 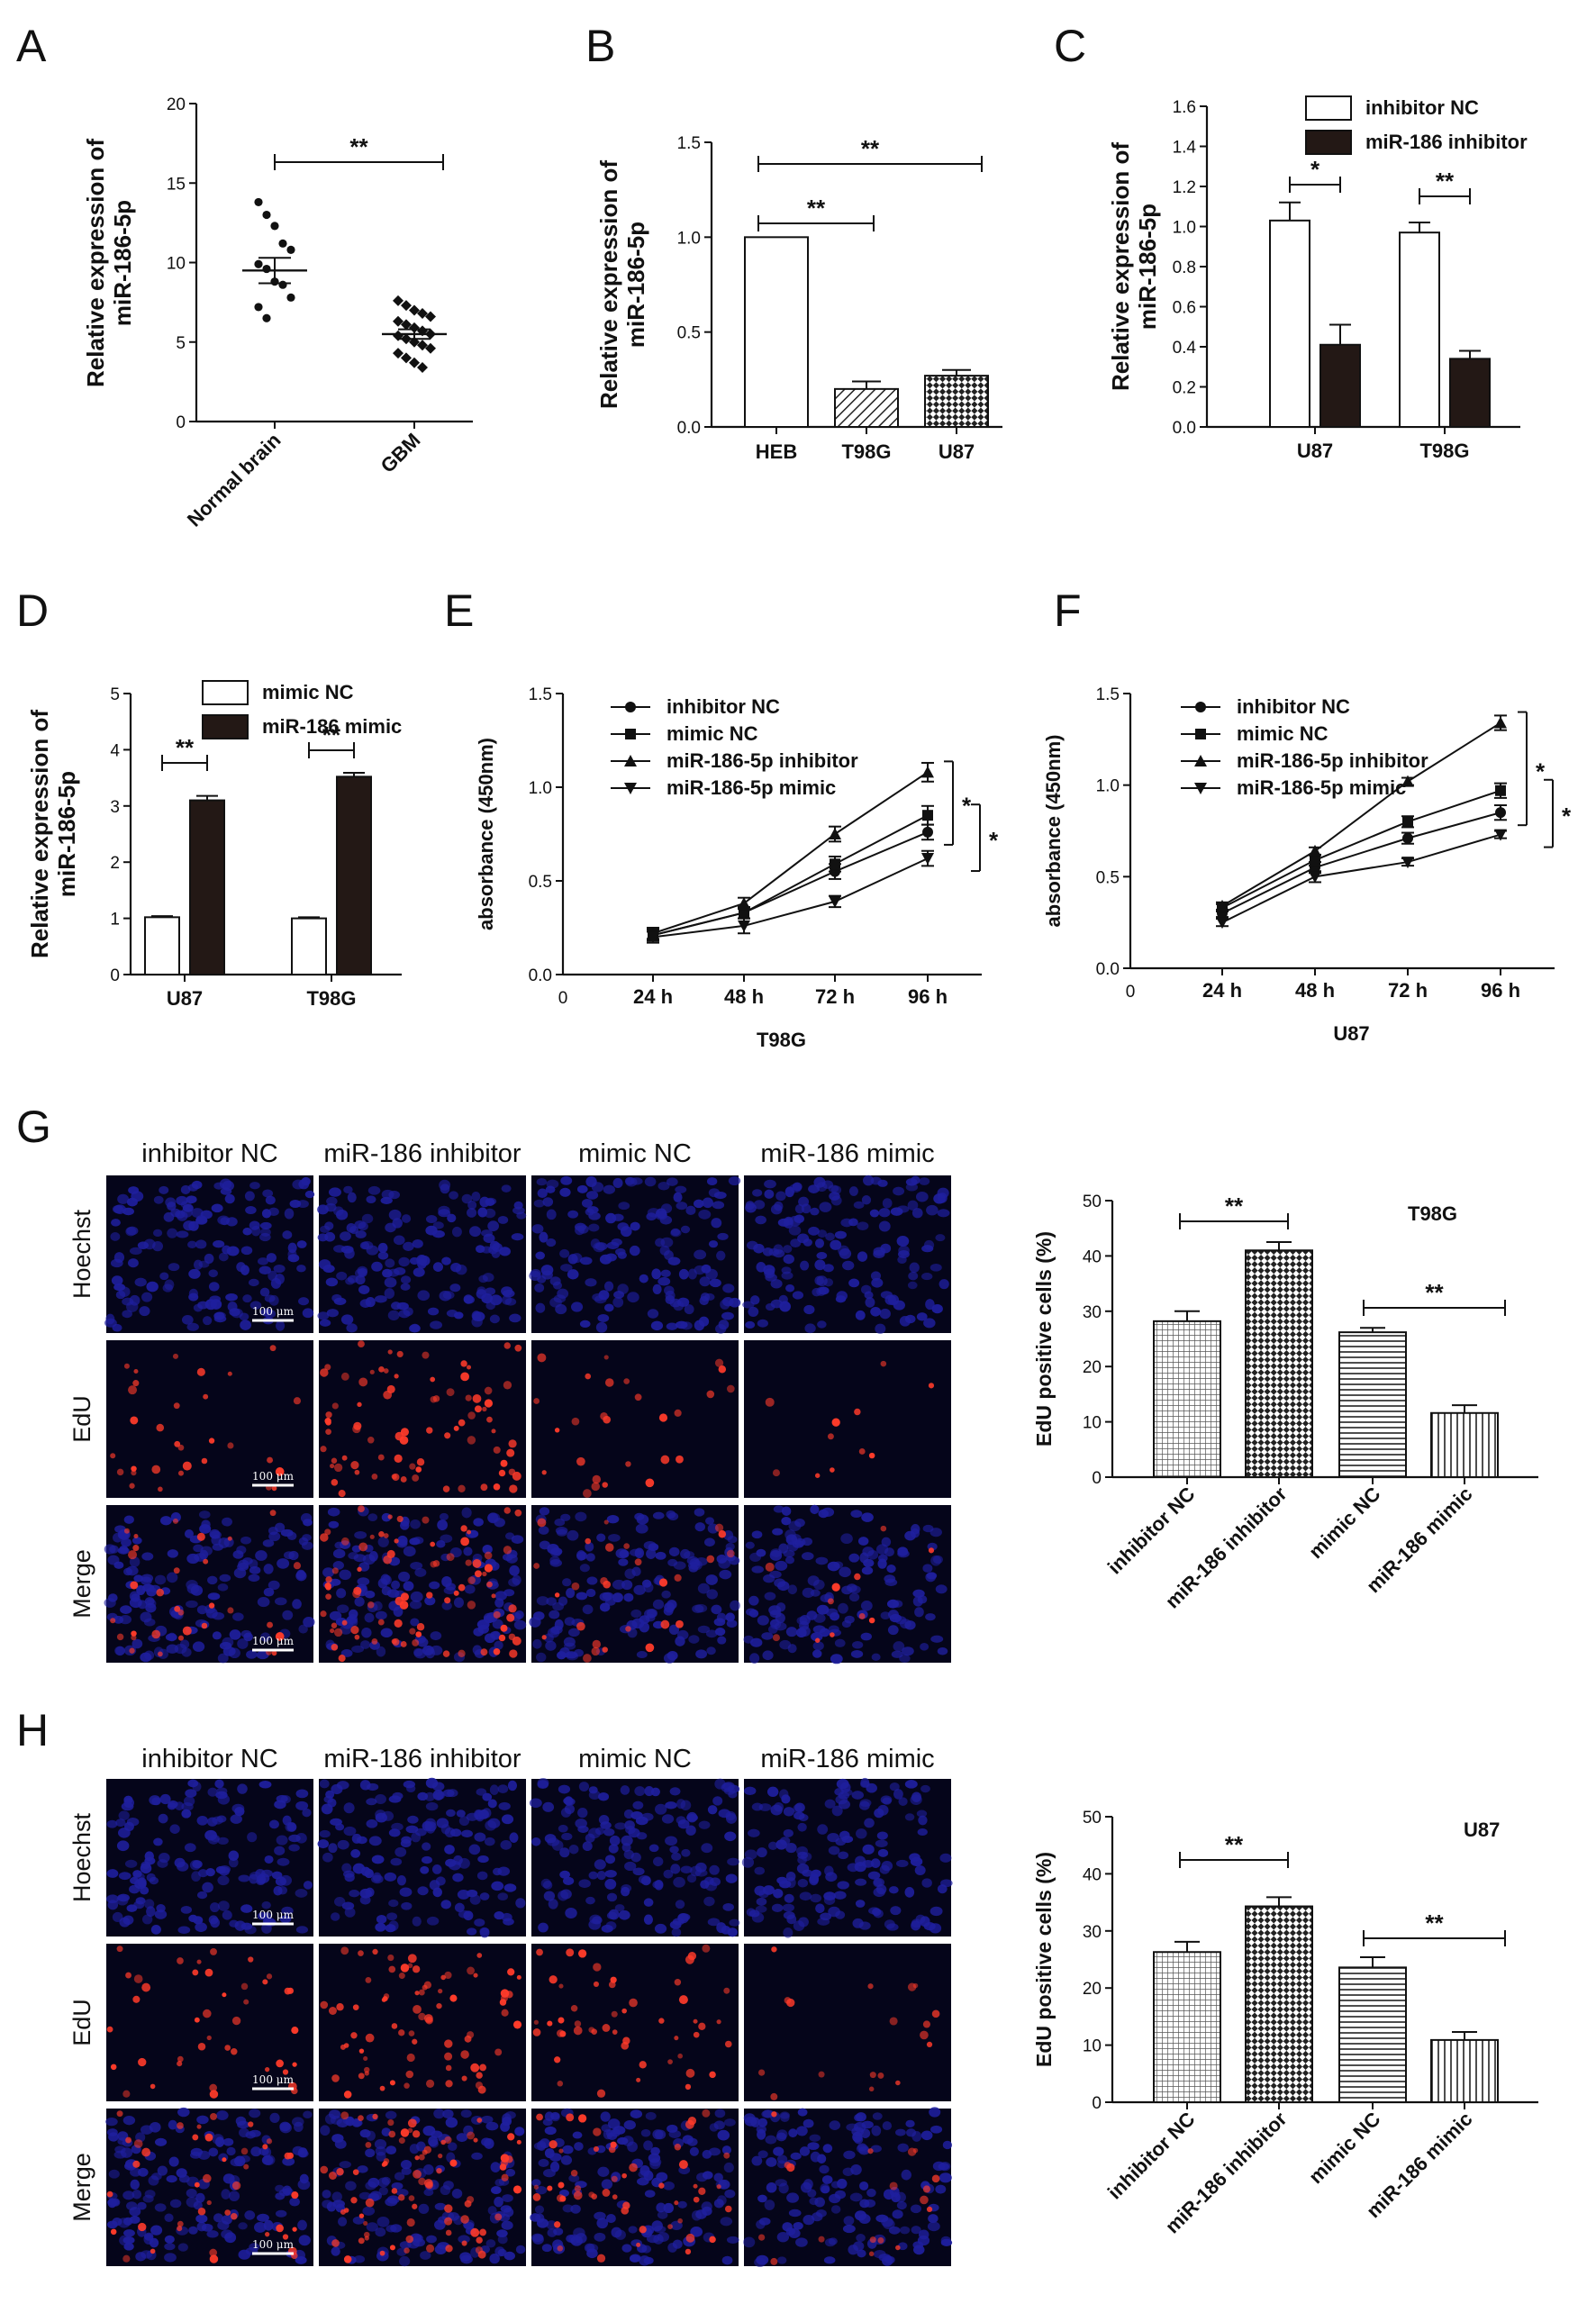 I want to click on bar, so click(x=1279, y=1364).